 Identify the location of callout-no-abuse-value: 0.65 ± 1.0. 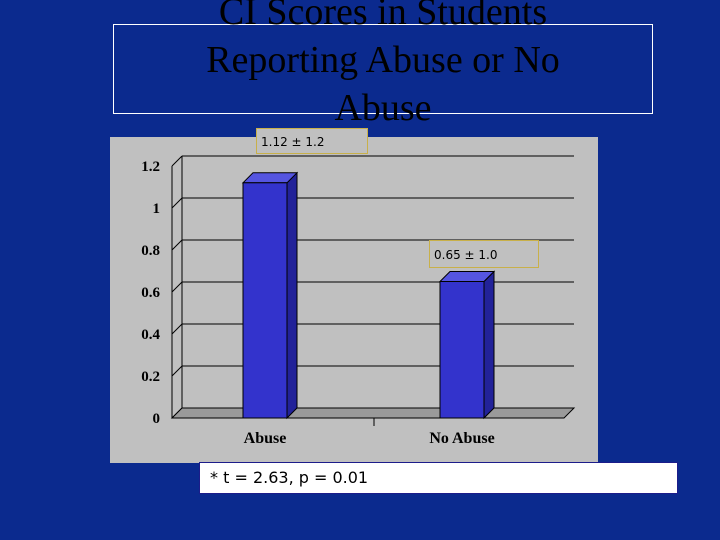
(484, 254).